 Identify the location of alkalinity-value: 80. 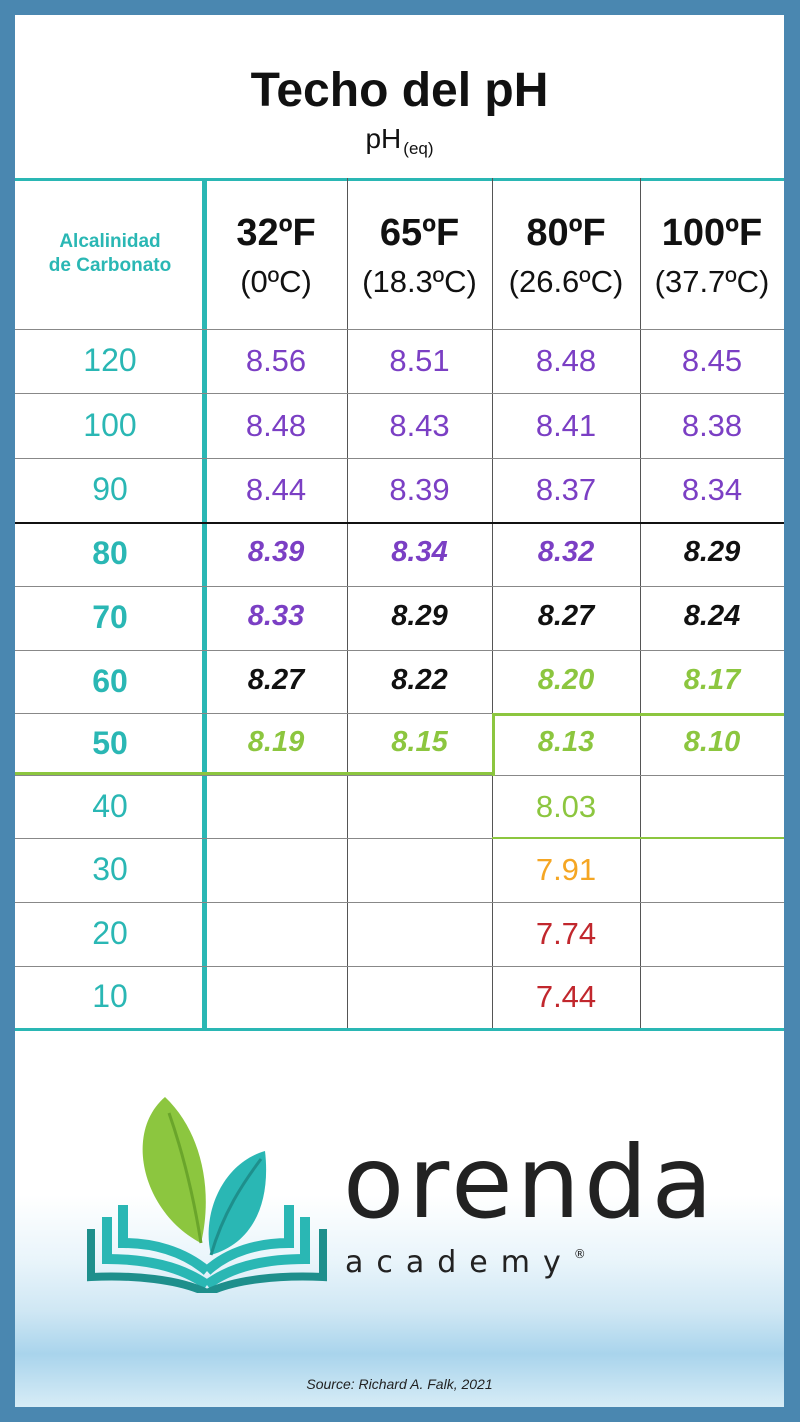
(110, 553).